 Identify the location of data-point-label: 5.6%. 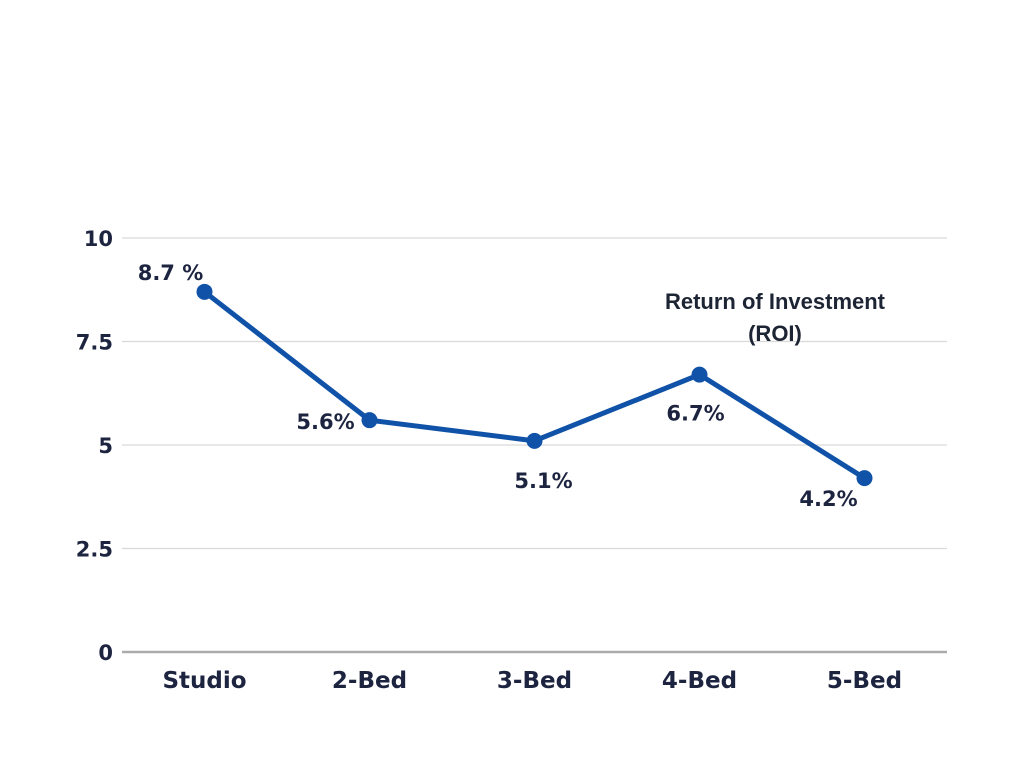
(325, 422).